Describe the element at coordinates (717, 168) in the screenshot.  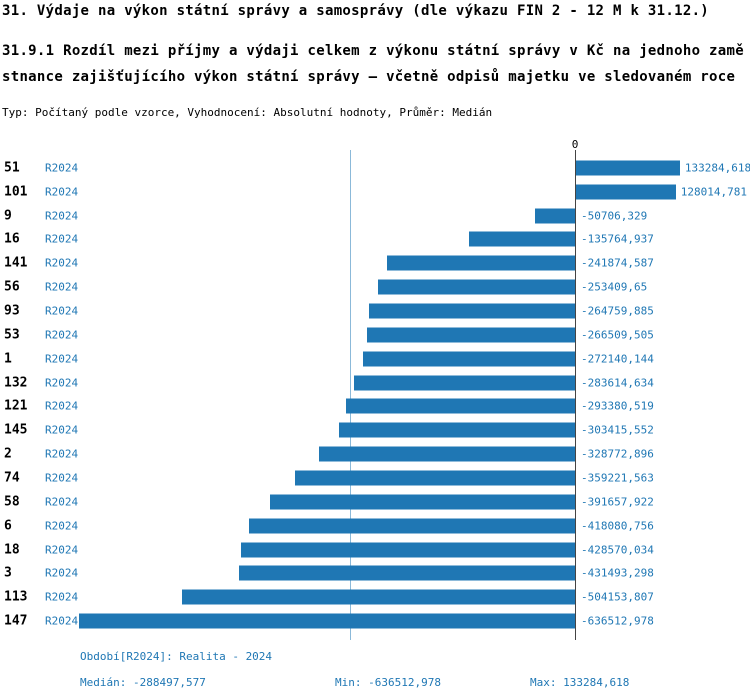
I see `bar-value-label: 133284,618` at that location.